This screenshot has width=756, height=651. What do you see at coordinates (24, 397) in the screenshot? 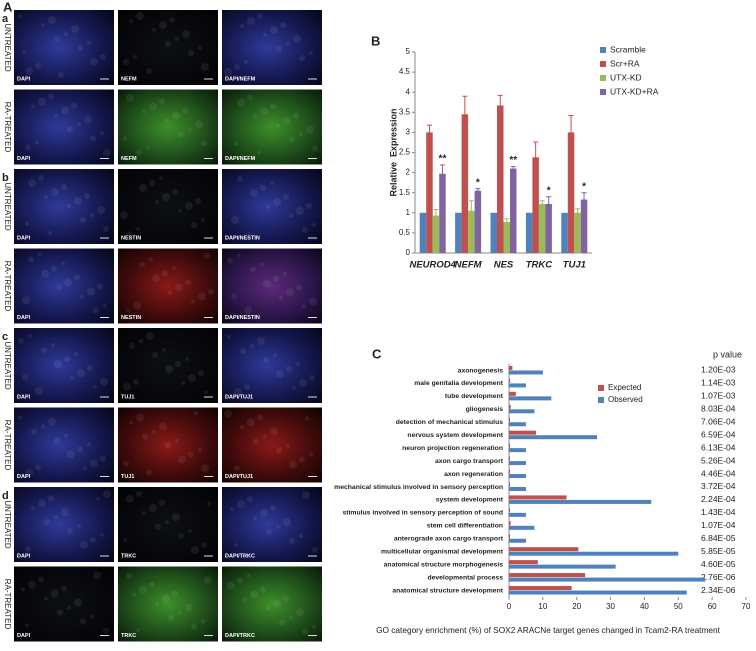
I see `image-caption: DAPI` at bounding box center [24, 397].